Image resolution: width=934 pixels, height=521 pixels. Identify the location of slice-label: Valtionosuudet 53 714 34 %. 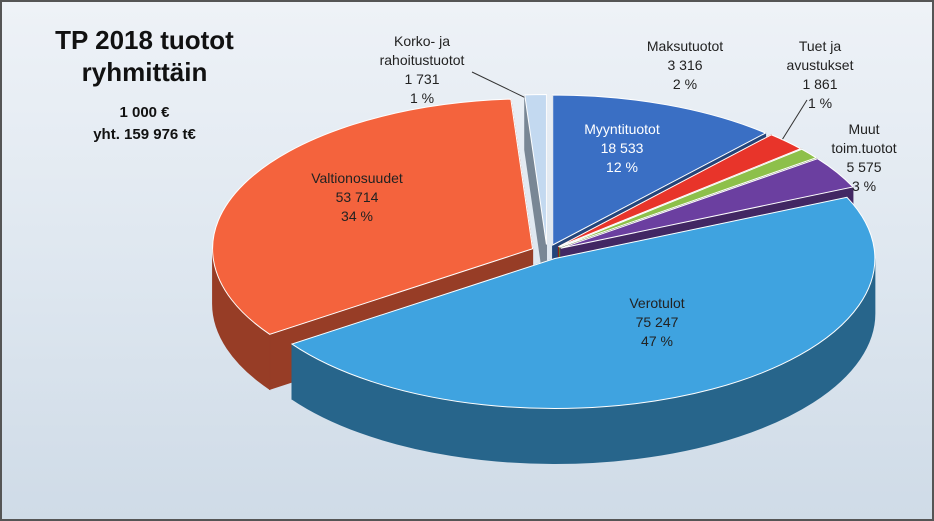
(357, 197).